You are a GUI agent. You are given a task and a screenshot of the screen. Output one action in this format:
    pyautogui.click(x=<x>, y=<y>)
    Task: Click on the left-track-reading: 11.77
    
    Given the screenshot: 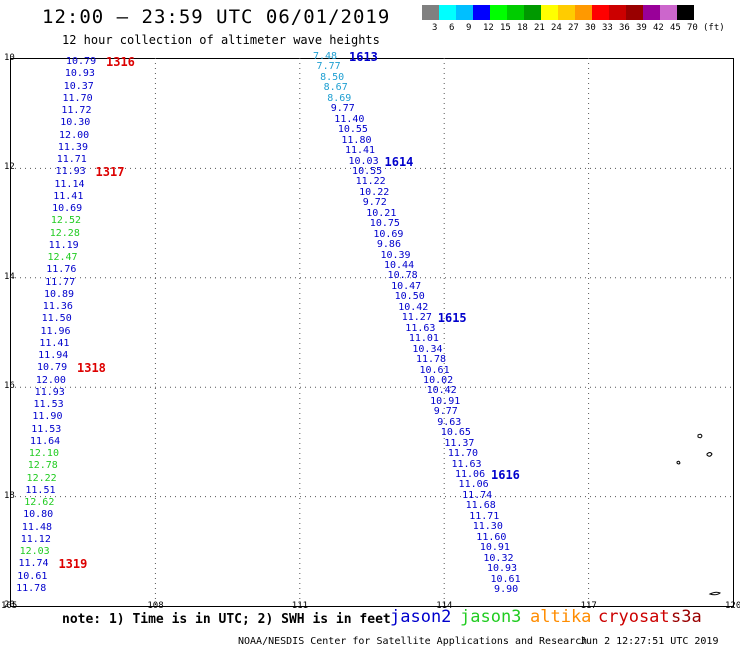 What is the action you would take?
    pyautogui.click(x=60, y=282)
    